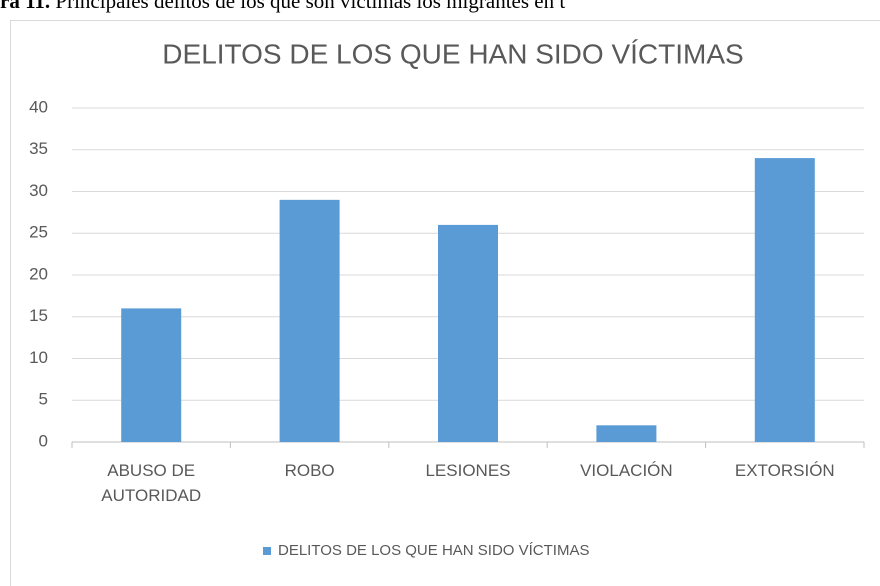  Describe the element at coordinates (25, 6) in the screenshot. I see `caption-label: ra 11.` at that location.